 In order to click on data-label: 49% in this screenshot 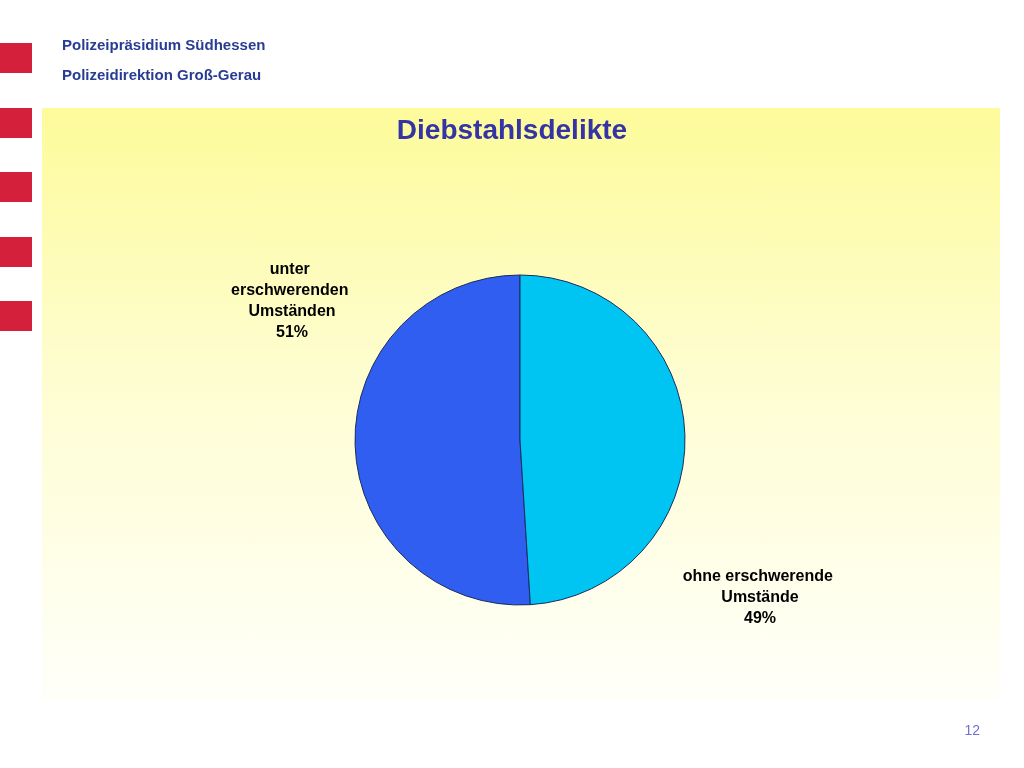, I will do `click(760, 617)`.